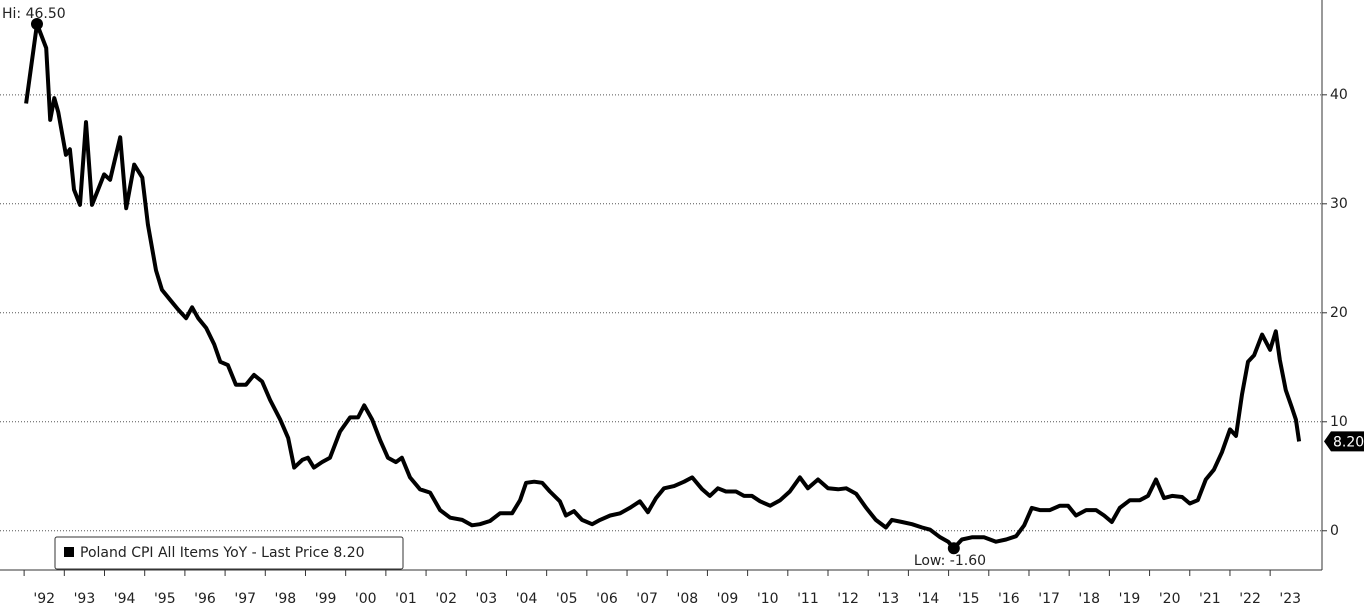 This screenshot has height=608, width=1364. Describe the element at coordinates (567, 599) in the screenshot. I see `x-tick-label: '05` at that location.